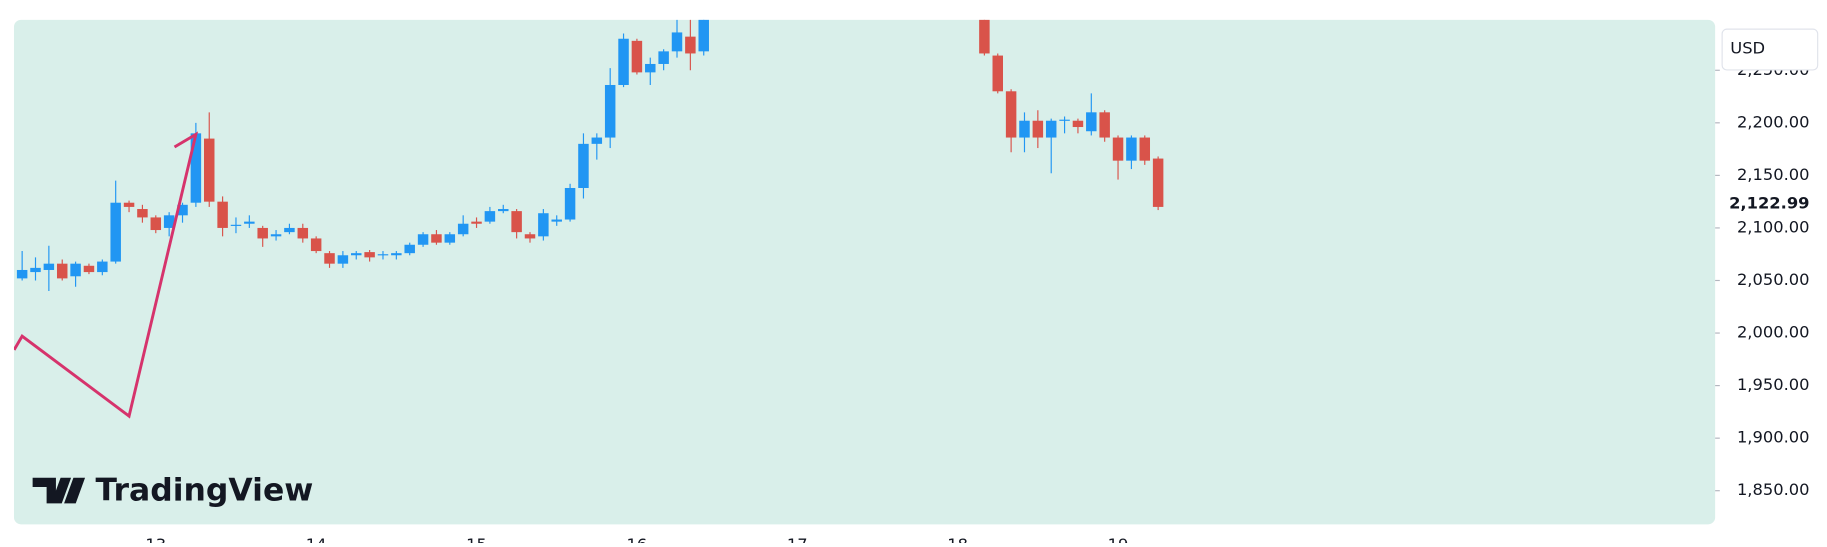 The width and height of the screenshot is (1827, 547). I want to click on logo-text: TradingView, so click(205, 491).